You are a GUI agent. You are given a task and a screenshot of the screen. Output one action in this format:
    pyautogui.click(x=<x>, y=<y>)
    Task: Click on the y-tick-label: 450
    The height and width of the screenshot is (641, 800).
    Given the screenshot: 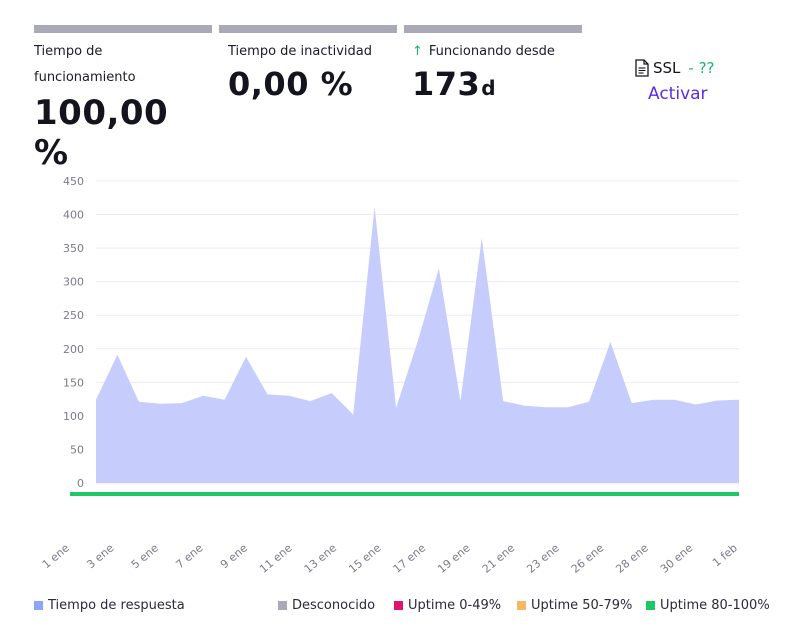 What is the action you would take?
    pyautogui.click(x=73, y=181)
    